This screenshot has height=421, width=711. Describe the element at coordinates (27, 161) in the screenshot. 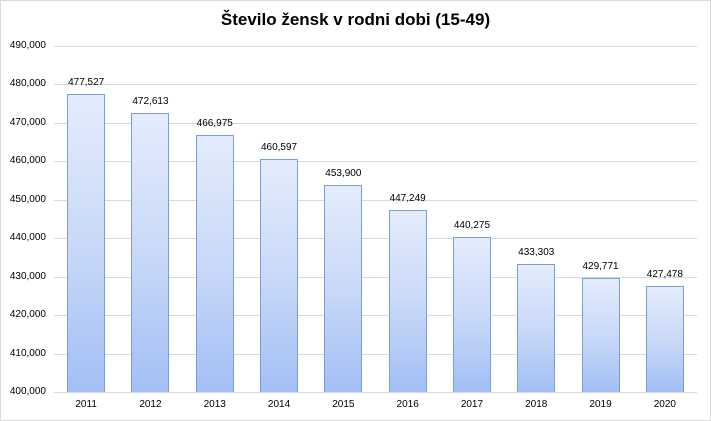

I see `y-tick-label: 460,000` at that location.